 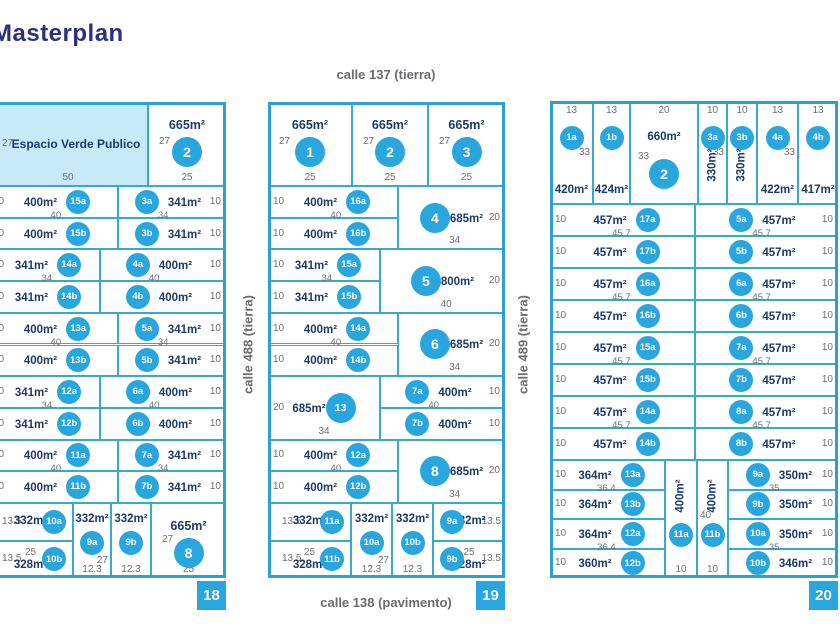 I want to click on lot-cell-18-5a: 10 5a 341m² 34, so click(x=172, y=329).